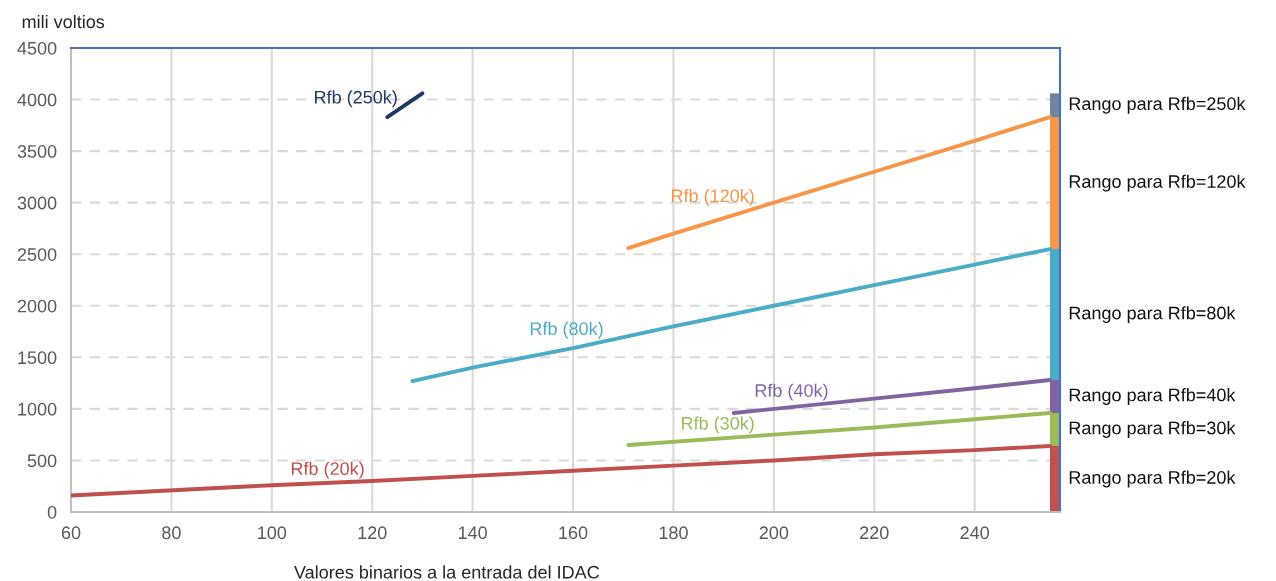 The width and height of the screenshot is (1276, 581). I want to click on series-label: Rango para Rfb=250k, so click(1157, 105).